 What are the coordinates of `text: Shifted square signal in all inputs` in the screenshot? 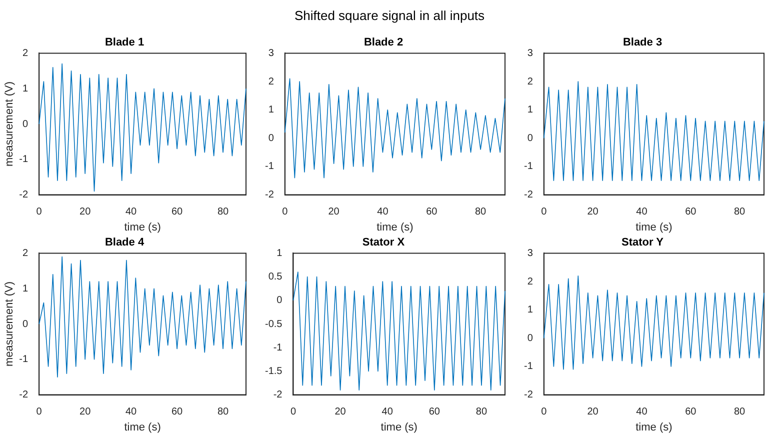 It's located at (389, 15).